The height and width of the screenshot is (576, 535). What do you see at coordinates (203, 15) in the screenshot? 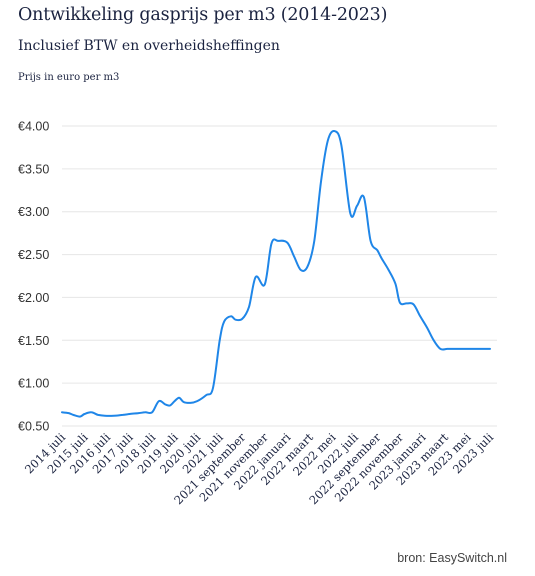
I see `chart-title: Ontwikkeling gasprijs per m3 (2014-2023)` at bounding box center [203, 15].